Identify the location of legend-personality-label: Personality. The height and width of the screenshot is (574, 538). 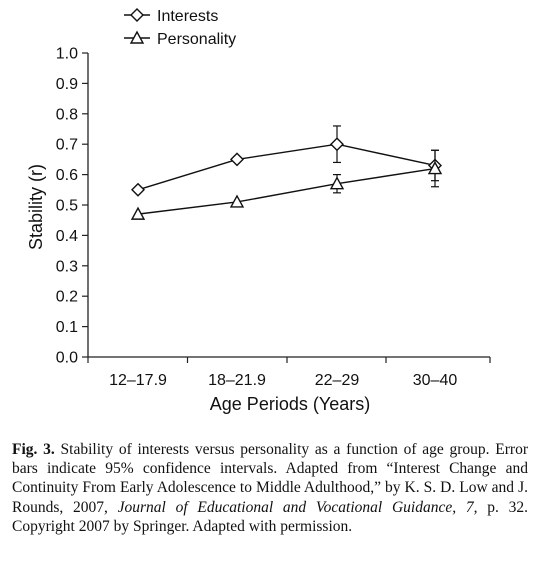
(196, 39).